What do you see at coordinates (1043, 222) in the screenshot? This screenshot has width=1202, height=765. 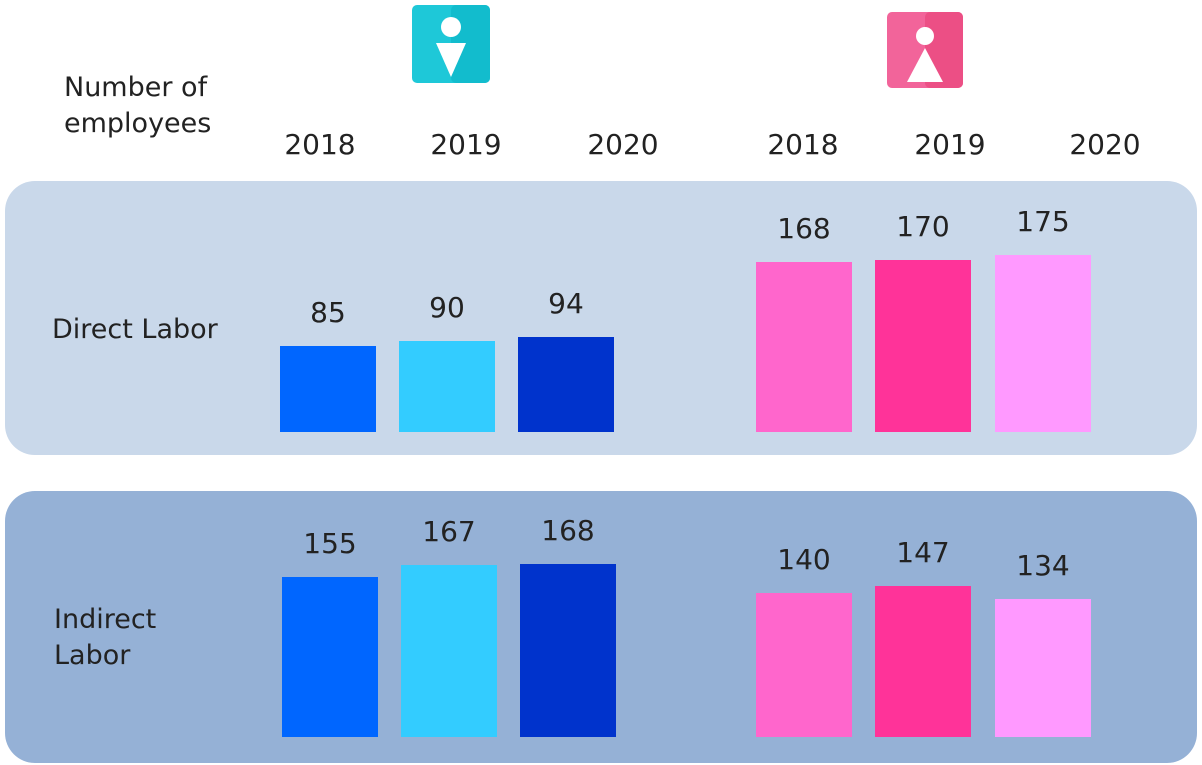 I see `data-label: 175` at bounding box center [1043, 222].